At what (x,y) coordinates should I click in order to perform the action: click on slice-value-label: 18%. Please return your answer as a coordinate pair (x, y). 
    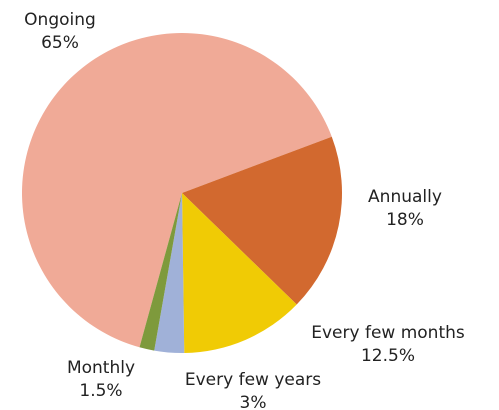
    Looking at the image, I should click on (405, 220).